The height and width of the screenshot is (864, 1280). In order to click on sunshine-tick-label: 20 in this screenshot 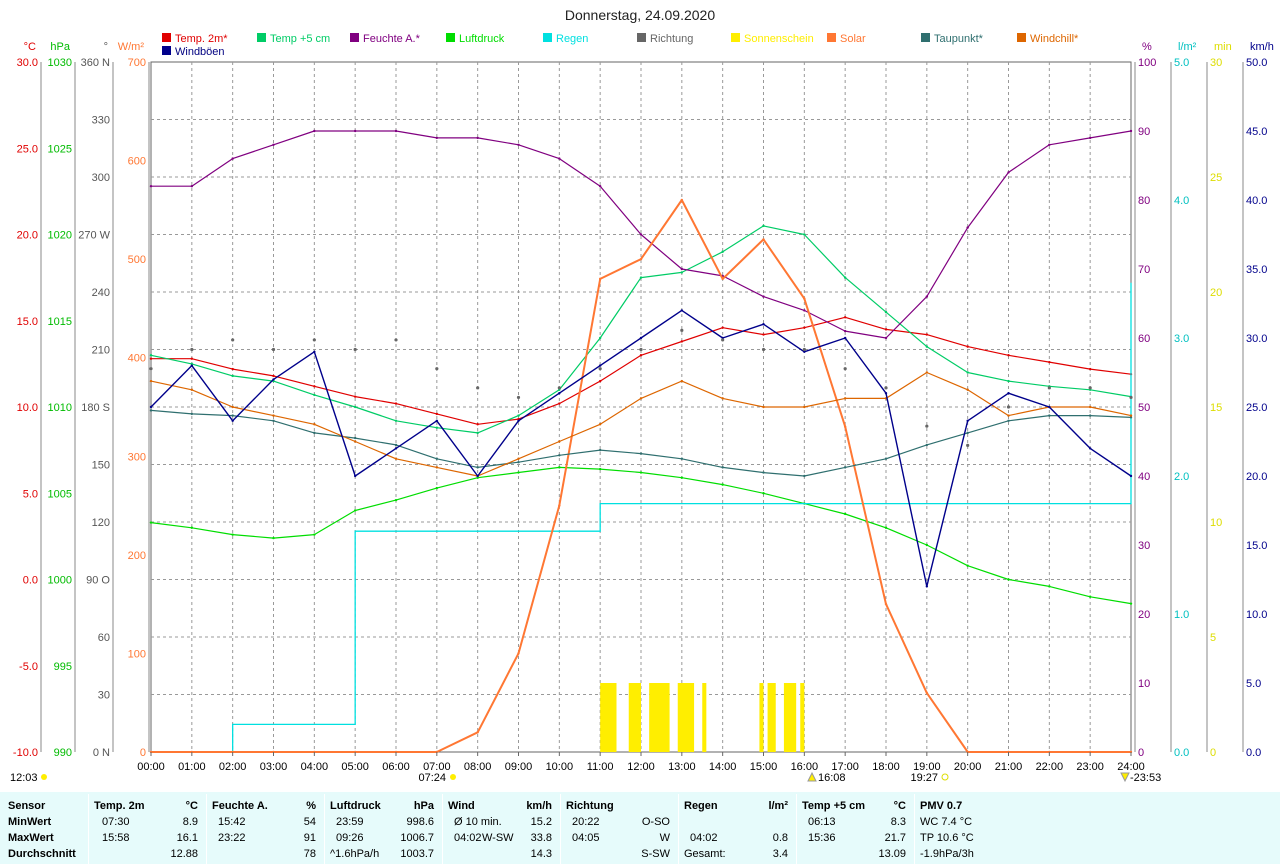, I will do `click(1216, 293)`.